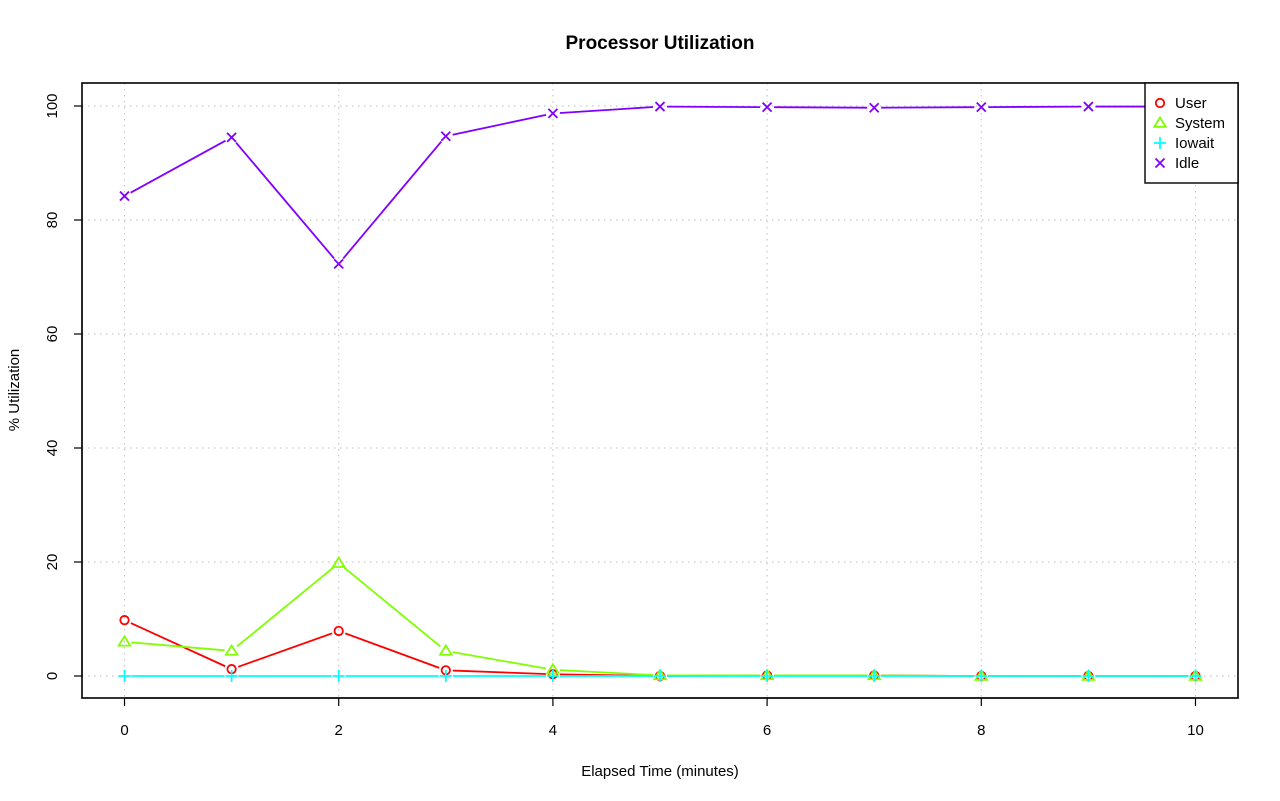 Image resolution: width=1280 pixels, height=801 pixels. I want to click on y-tick-label: 80, so click(52, 220).